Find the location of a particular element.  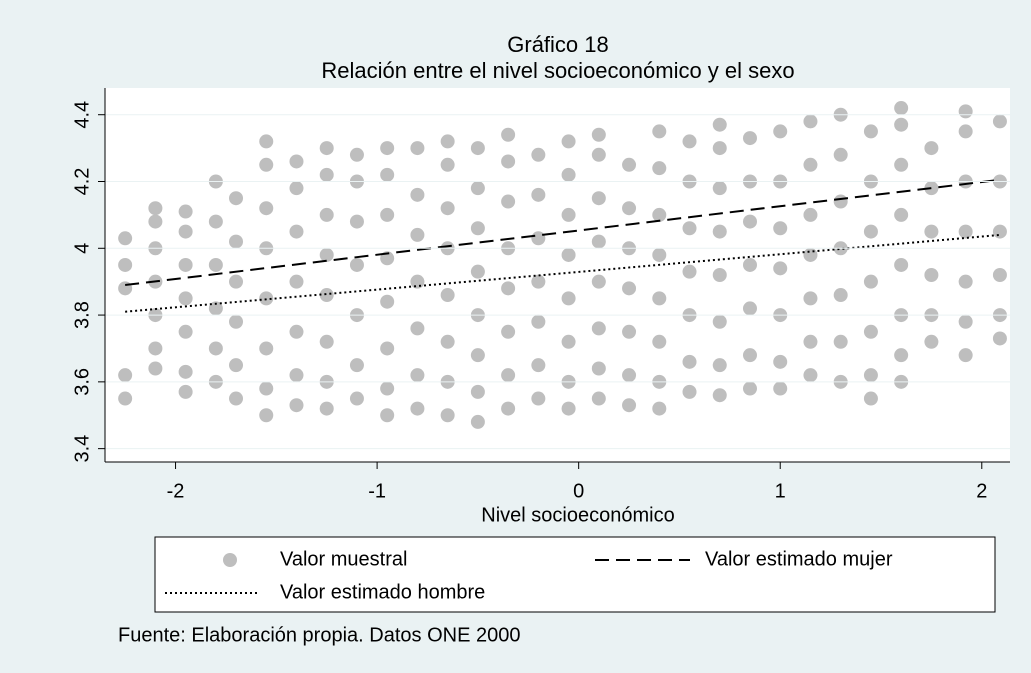

x-tick-label: 0 is located at coordinates (578, 491).